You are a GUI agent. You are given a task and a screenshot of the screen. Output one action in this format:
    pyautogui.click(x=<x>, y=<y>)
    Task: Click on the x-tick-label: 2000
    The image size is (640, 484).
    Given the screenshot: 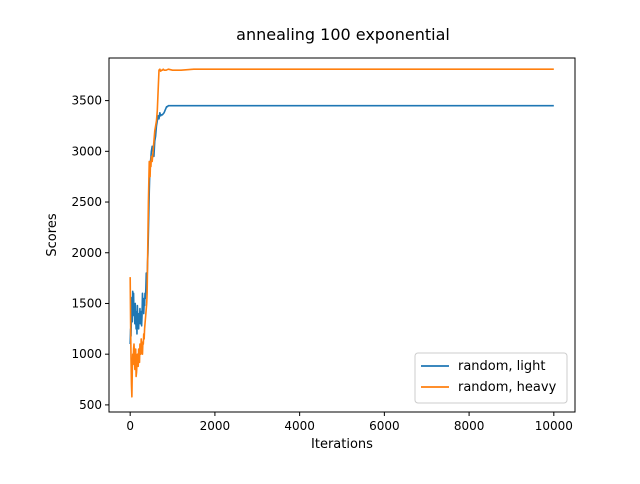 What is the action you would take?
    pyautogui.click(x=215, y=426)
    